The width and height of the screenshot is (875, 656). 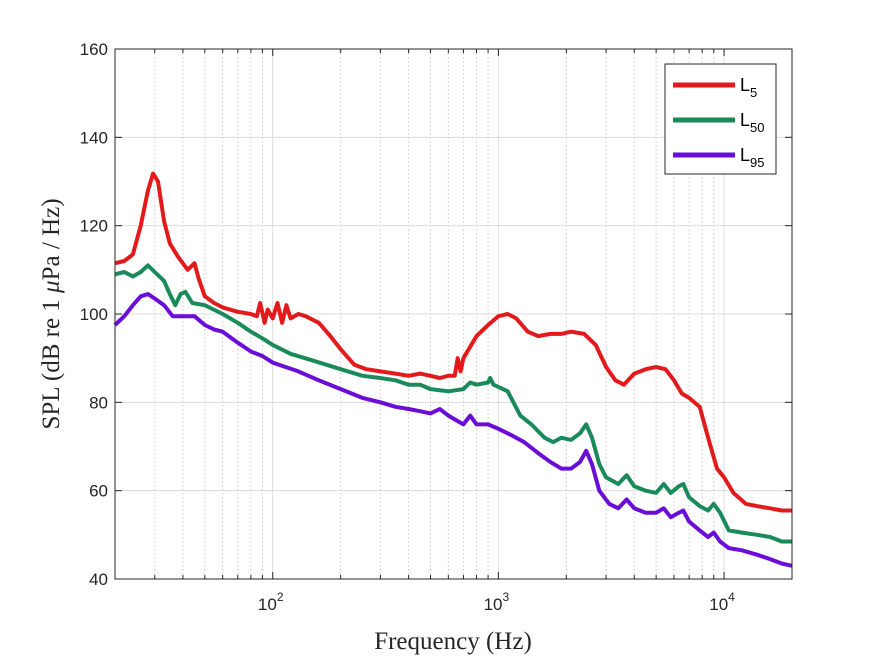 I want to click on x-tick-label-exponent: 4, so click(x=731, y=597).